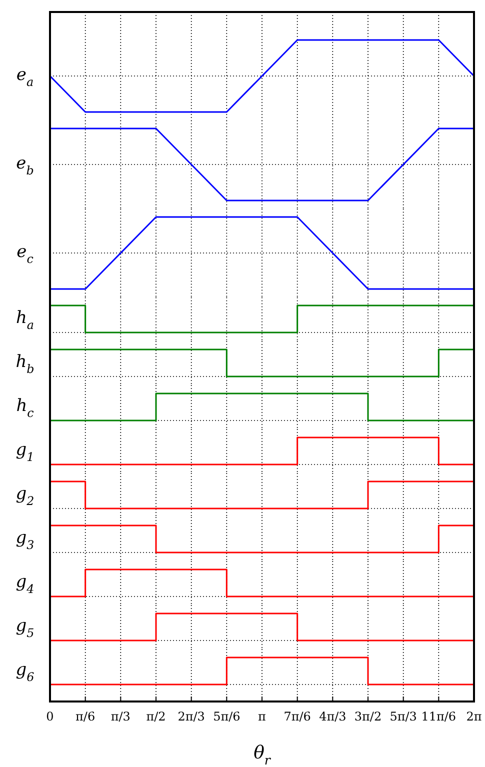 The width and height of the screenshot is (485, 767). What do you see at coordinates (25, 496) in the screenshot?
I see `y-axis-title: g$_{2}$` at bounding box center [25, 496].